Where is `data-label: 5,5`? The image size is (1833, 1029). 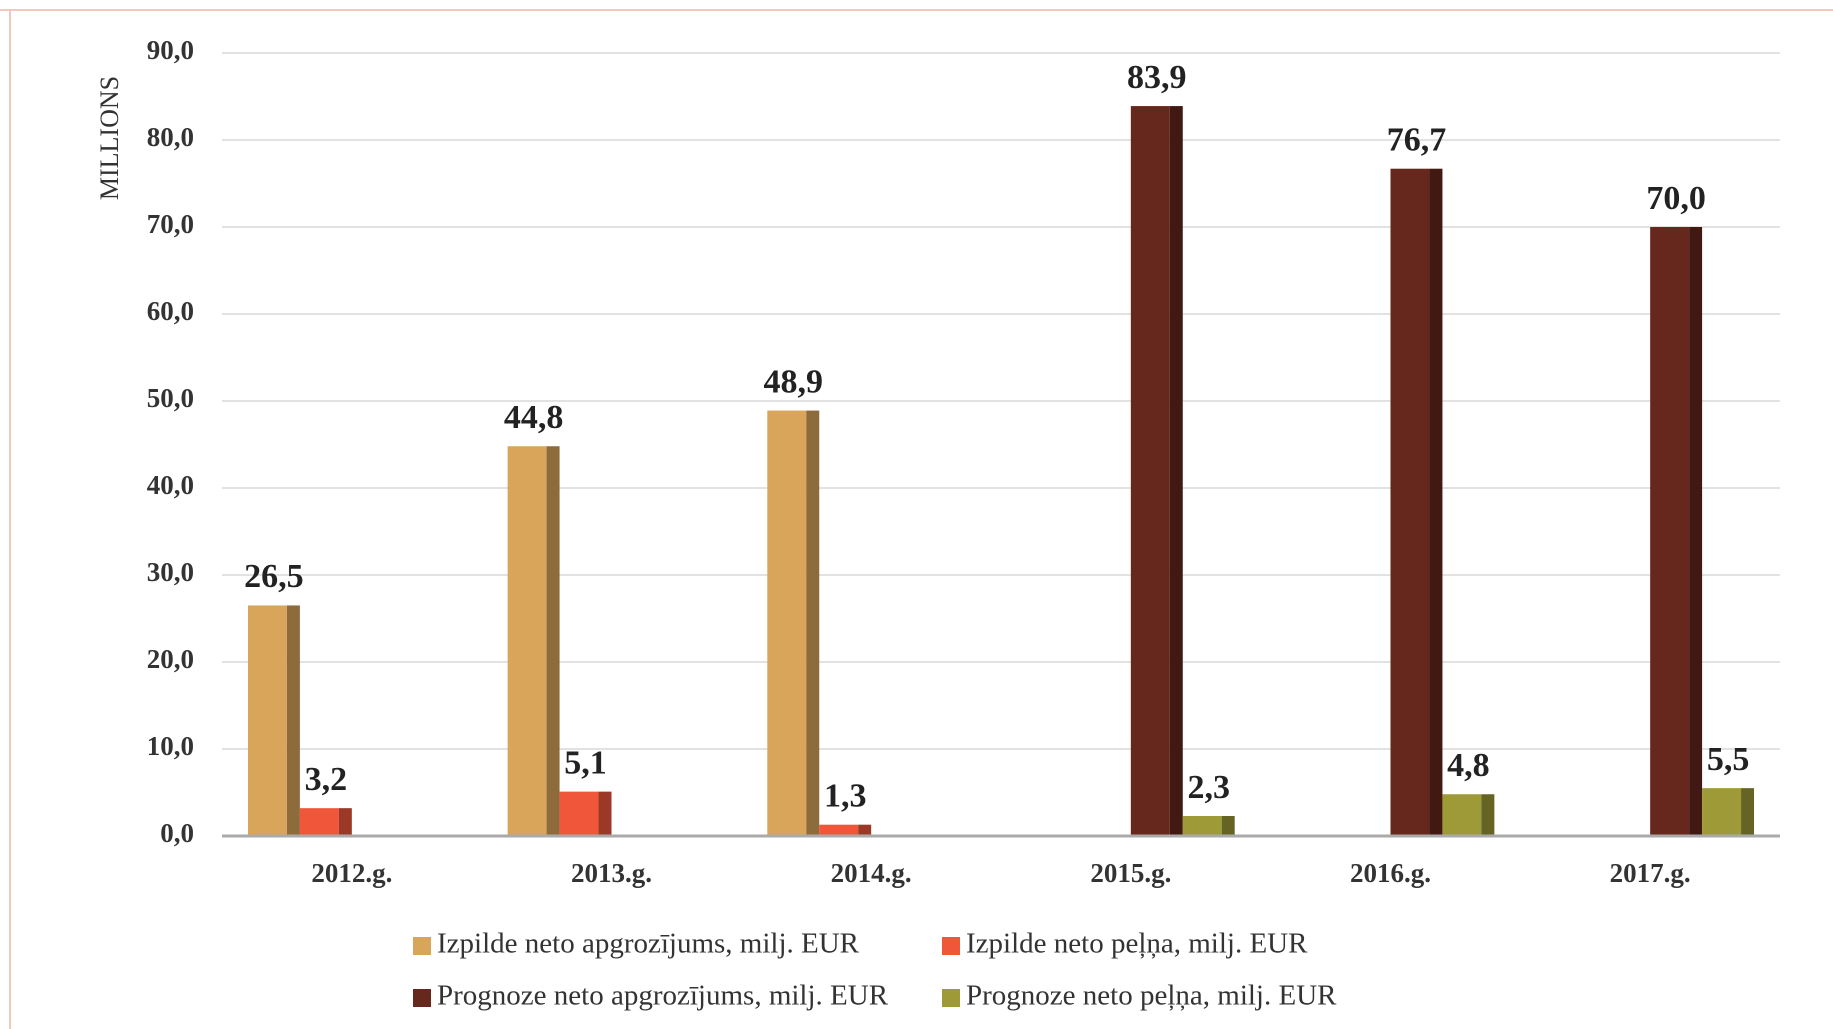
data-label: 5,5 is located at coordinates (1728, 759).